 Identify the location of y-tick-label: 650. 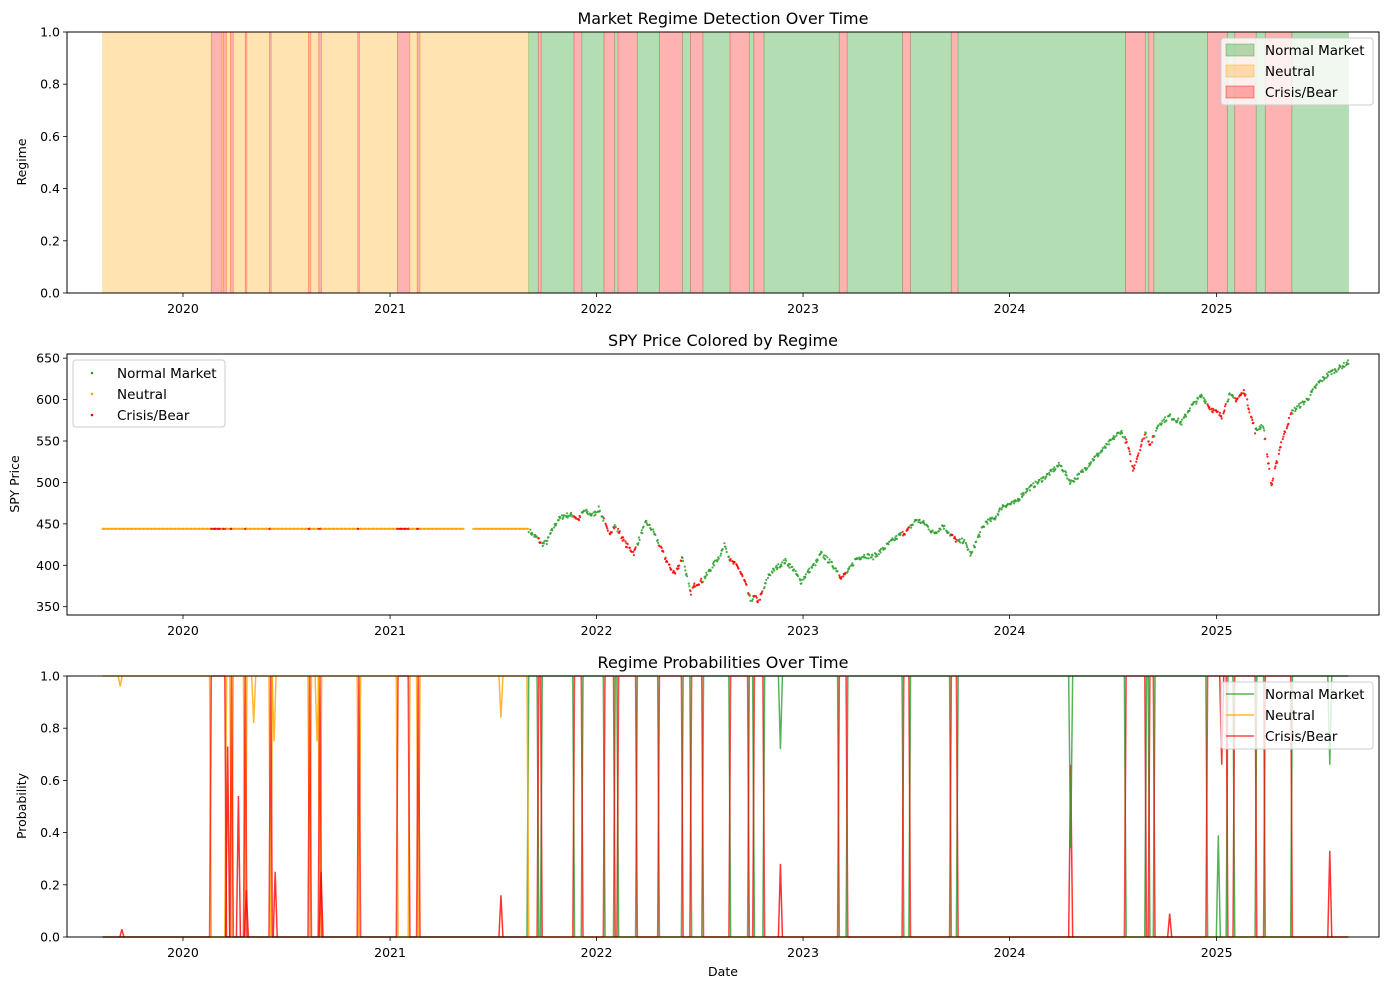
(48, 358).